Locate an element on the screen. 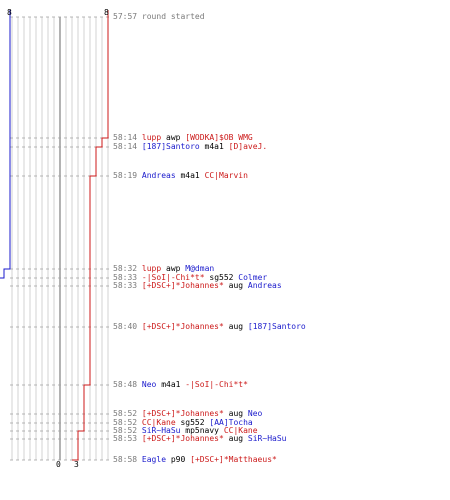 The width and height of the screenshot is (450, 500). event-time: 57:57 is located at coordinates (125, 16).